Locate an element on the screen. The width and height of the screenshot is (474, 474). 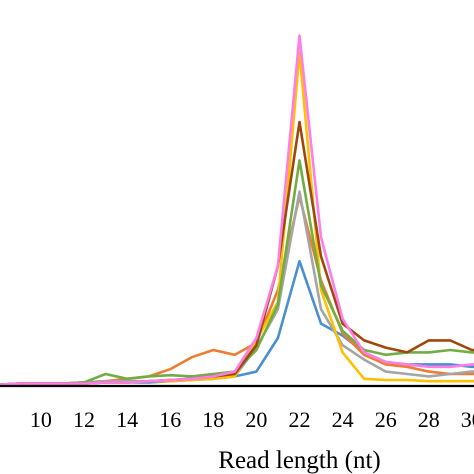
x-tick-label: 14 is located at coordinates (127, 419).